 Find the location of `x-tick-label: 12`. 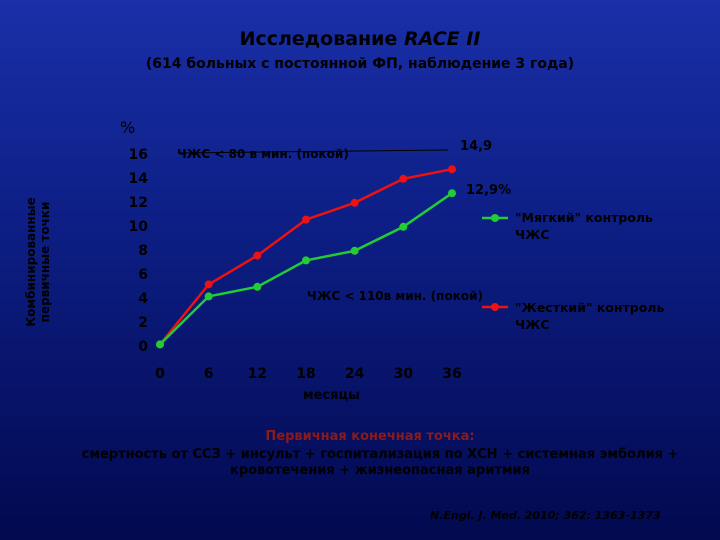

x-tick-label: 12 is located at coordinates (257, 374).